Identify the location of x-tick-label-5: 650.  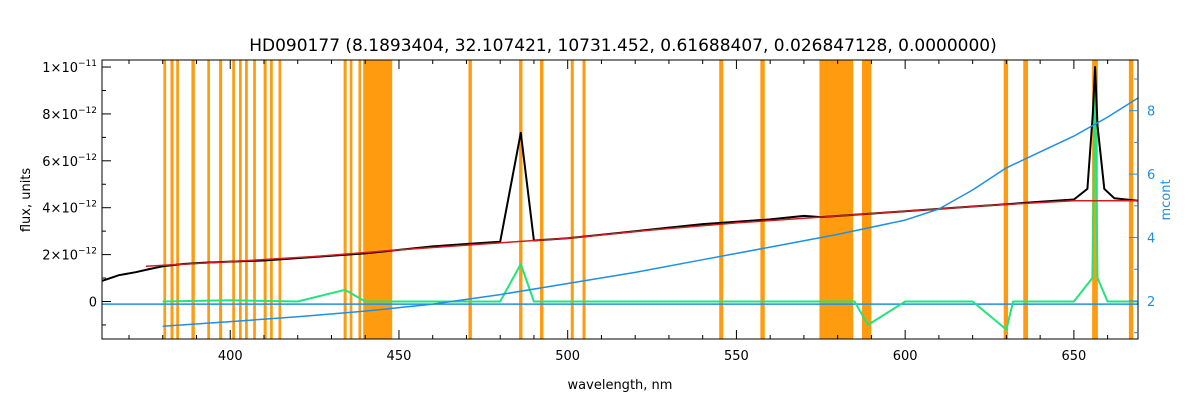
(1073, 356).